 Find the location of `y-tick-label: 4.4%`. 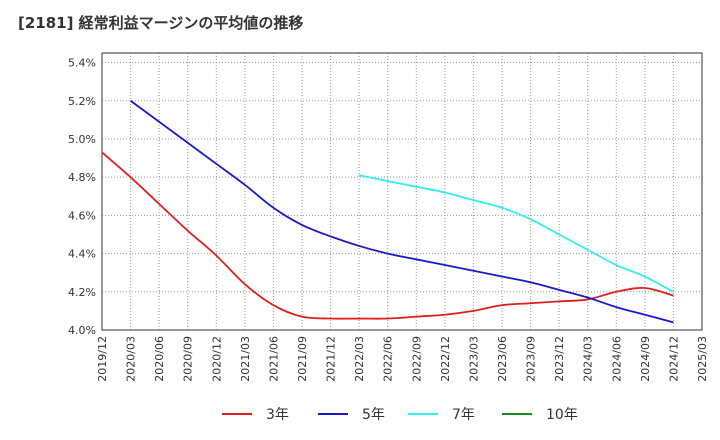

y-tick-label: 4.4% is located at coordinates (82, 254).